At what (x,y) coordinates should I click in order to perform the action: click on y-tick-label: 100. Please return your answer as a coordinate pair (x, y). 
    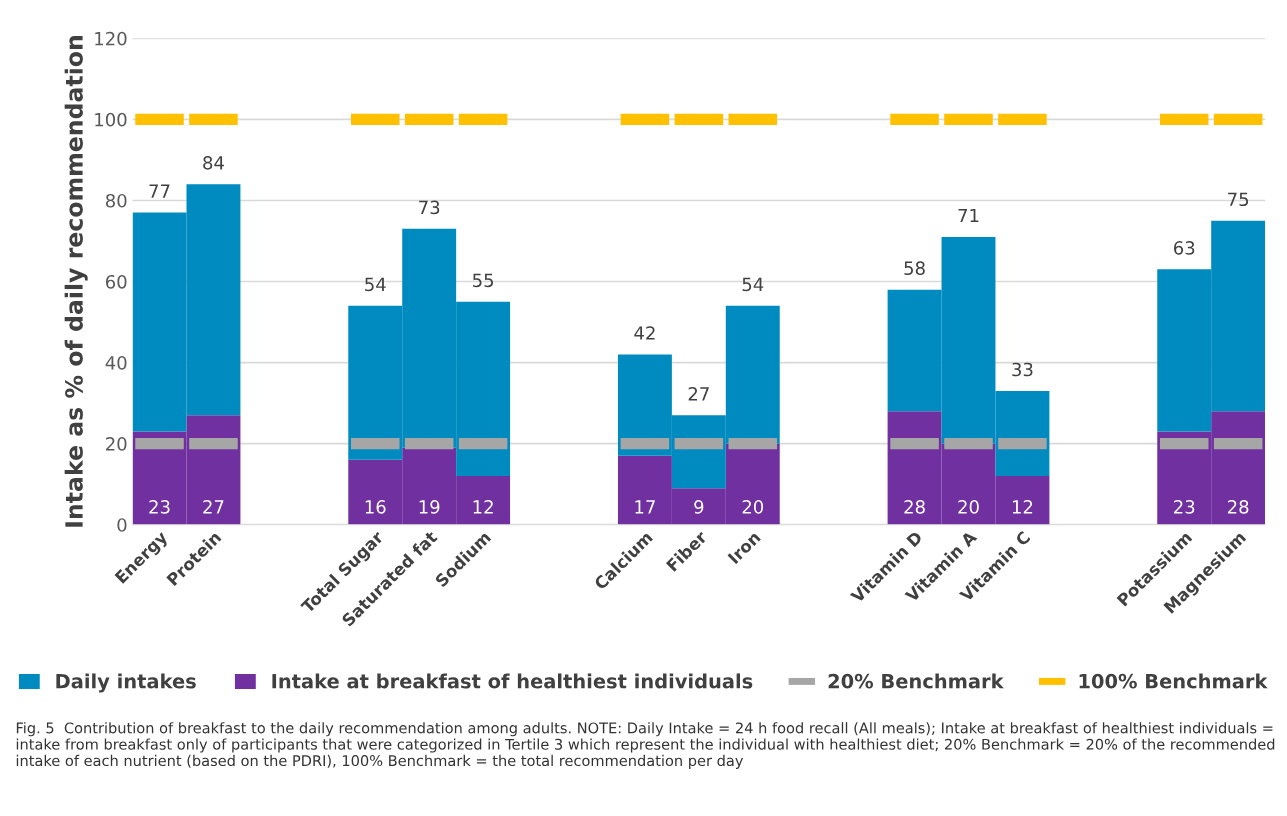
    Looking at the image, I should click on (111, 119).